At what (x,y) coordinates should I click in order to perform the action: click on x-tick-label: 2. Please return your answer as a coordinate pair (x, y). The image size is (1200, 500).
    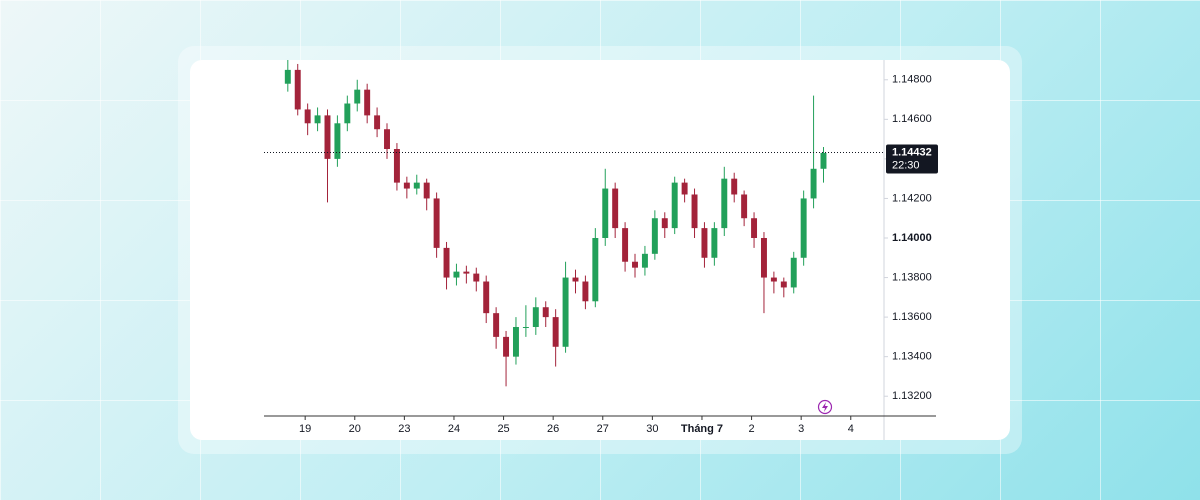
    Looking at the image, I should click on (752, 429).